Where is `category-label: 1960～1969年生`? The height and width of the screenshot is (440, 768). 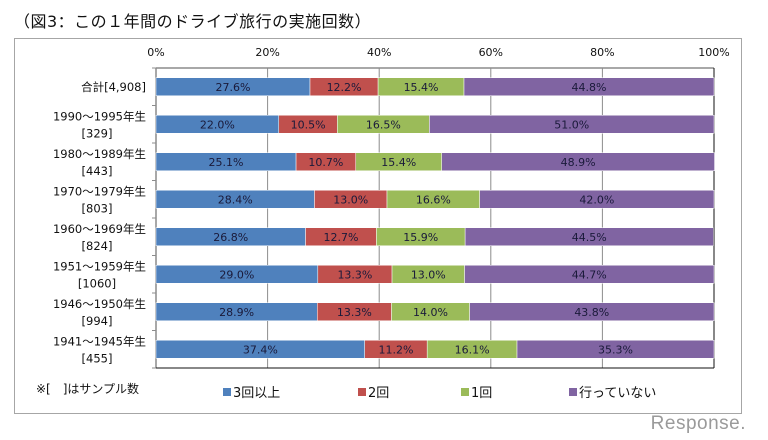 category-label: 1960～1969年生 is located at coordinates (99, 229).